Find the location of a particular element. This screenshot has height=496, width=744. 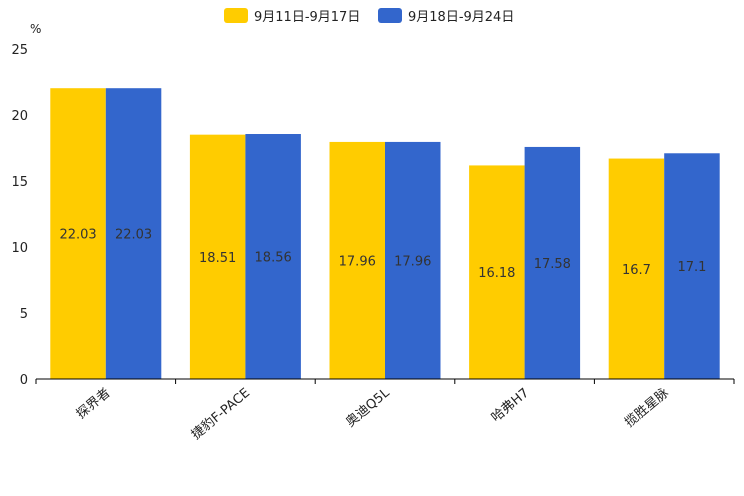

data-label: 18.51 is located at coordinates (217, 258).